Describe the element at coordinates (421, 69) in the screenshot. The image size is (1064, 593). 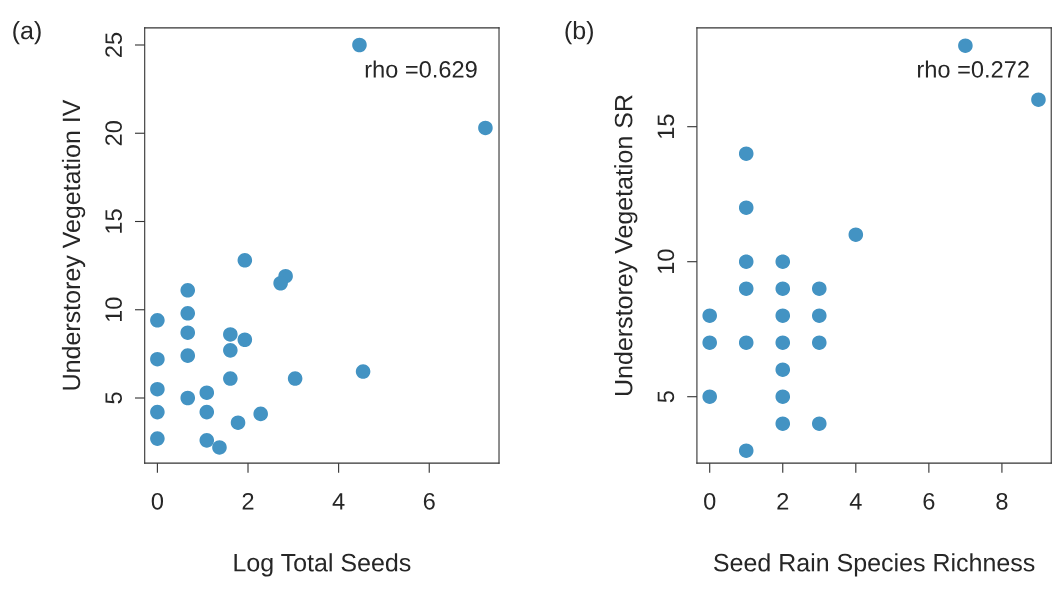
I see `annotation: rho =0.629` at that location.